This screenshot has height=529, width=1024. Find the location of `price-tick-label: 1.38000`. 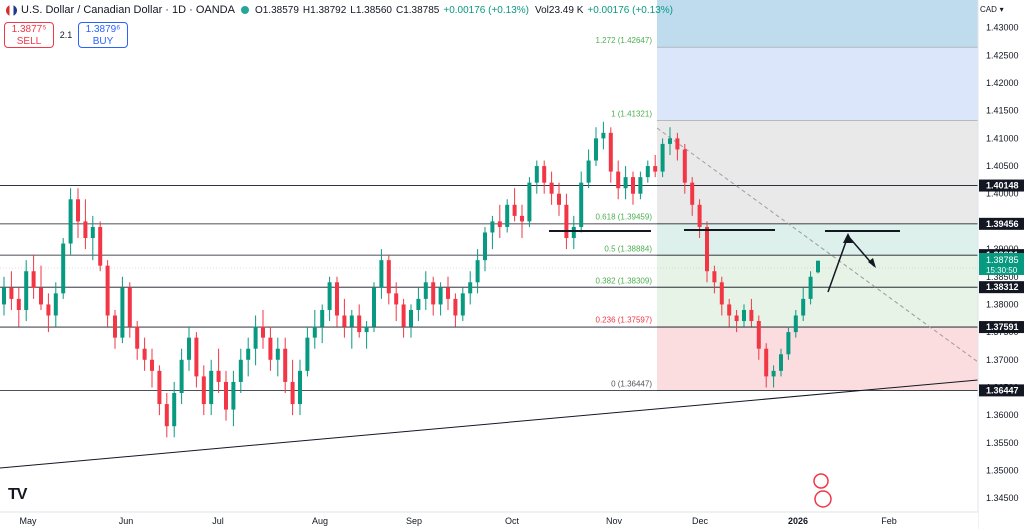

price-tick-label: 1.38000 is located at coordinates (1002, 304).